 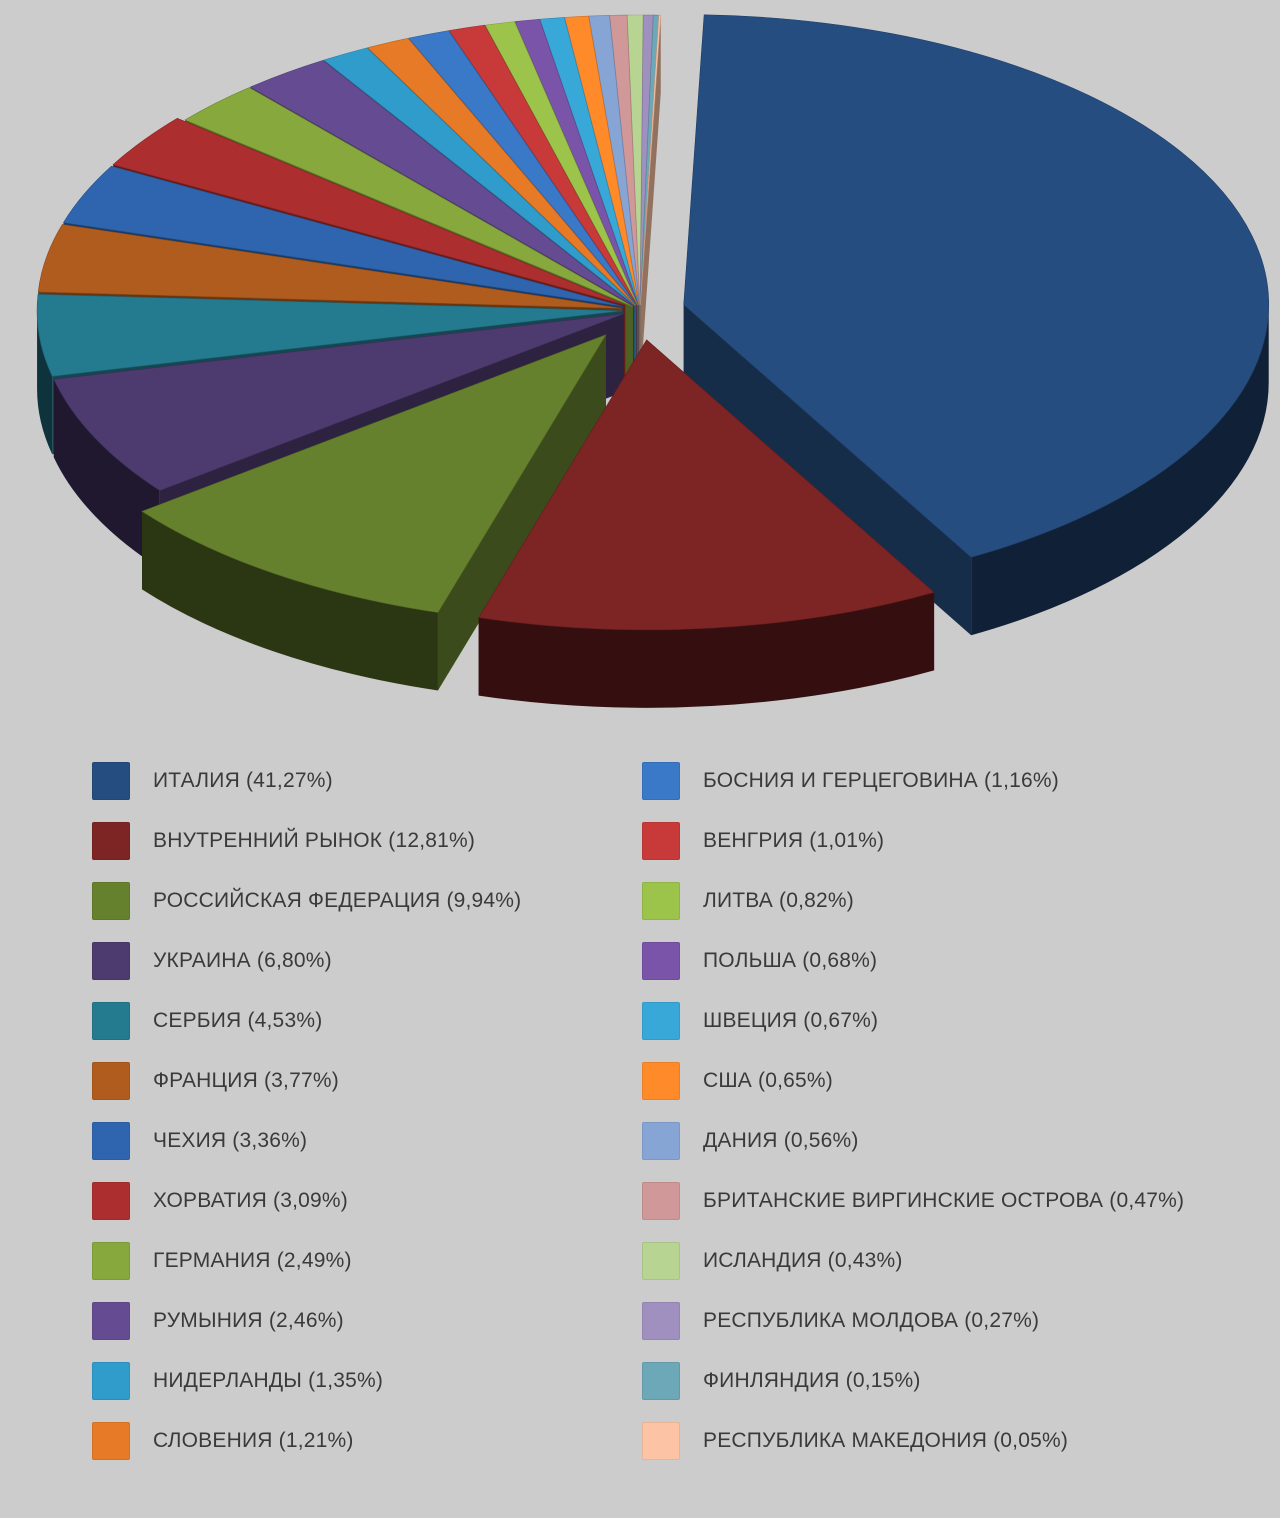 What do you see at coordinates (367, 1081) in the screenshot?
I see `legend-item: ФРАНЦИЯ (3,77%)` at bounding box center [367, 1081].